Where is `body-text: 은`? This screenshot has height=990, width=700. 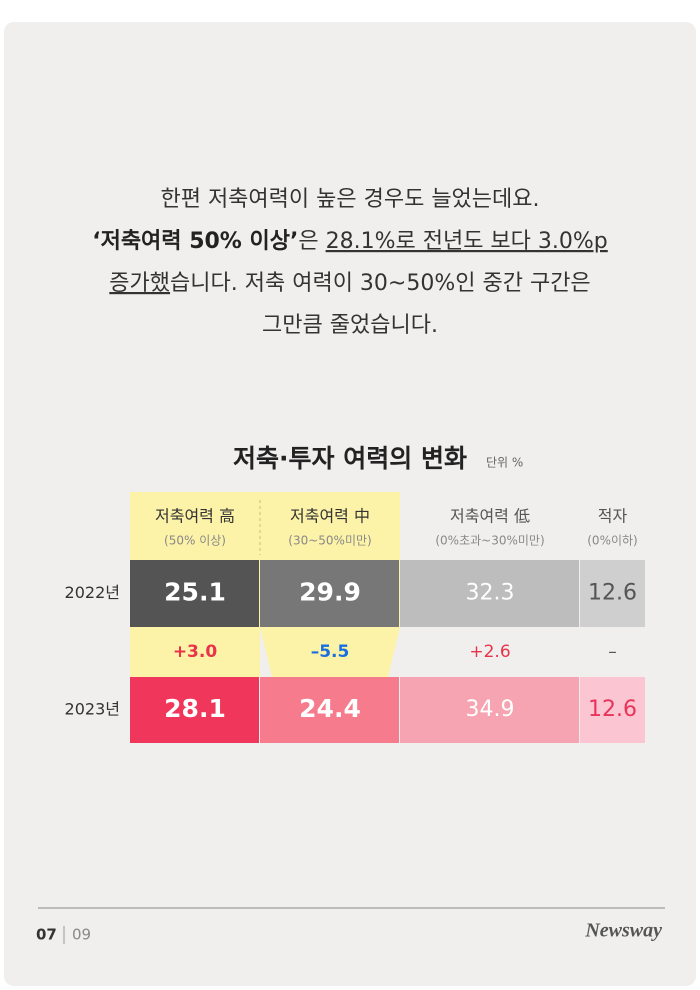 body-text: 은 is located at coordinates (311, 241).